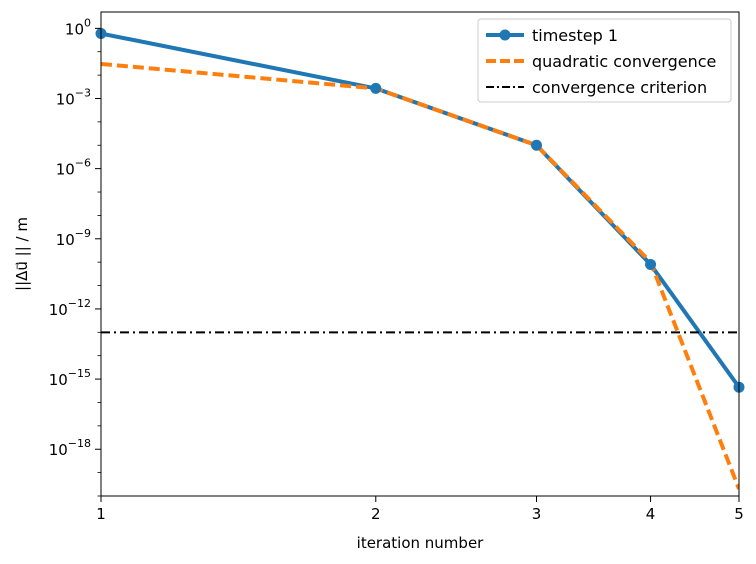 This screenshot has width=756, height=564. Describe the element at coordinates (624, 61) in the screenshot. I see `legend-label: quadratic convergence` at that location.